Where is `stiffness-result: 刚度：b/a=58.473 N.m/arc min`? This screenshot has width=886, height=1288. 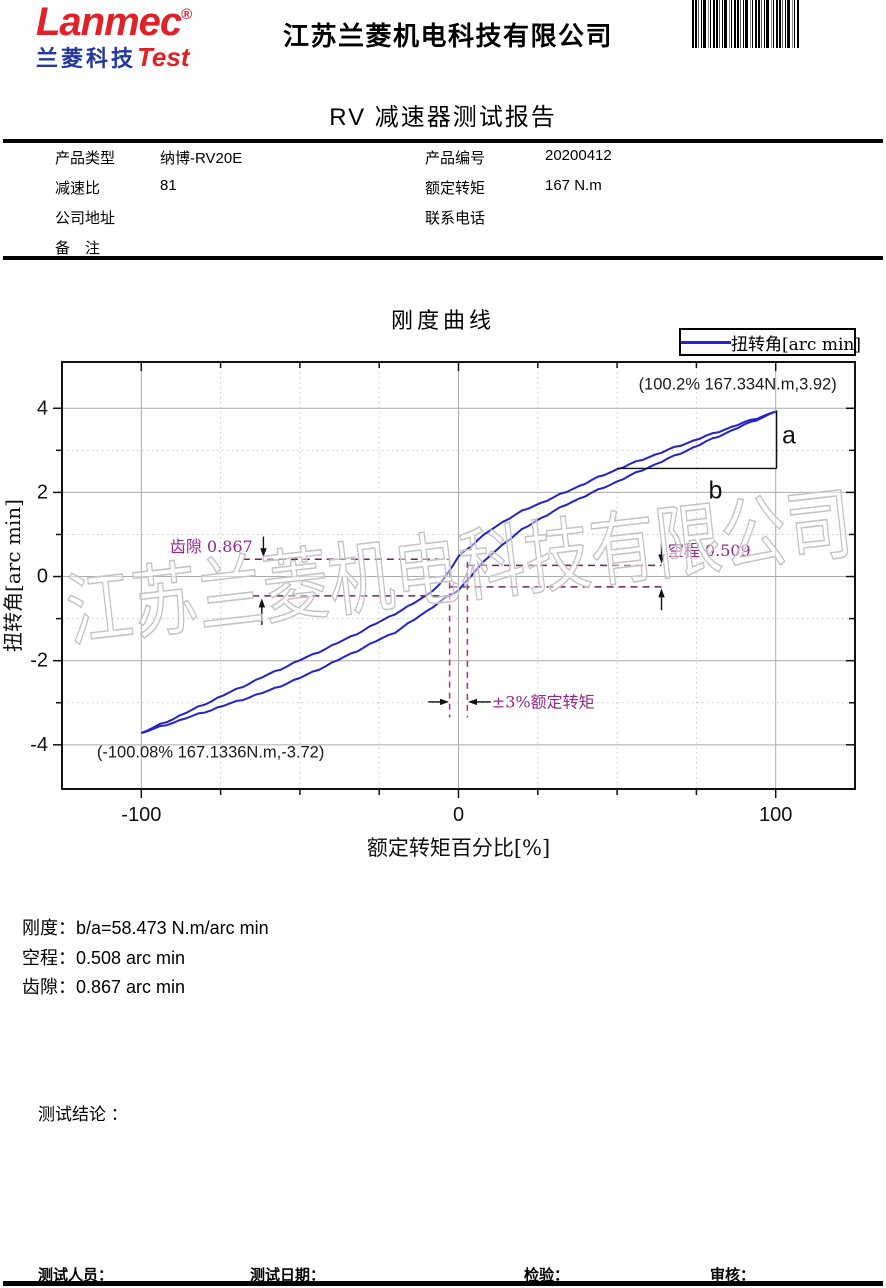
stiffness-result: 刚度：b/a=58.473 N.m/arc min is located at coordinates (145, 928).